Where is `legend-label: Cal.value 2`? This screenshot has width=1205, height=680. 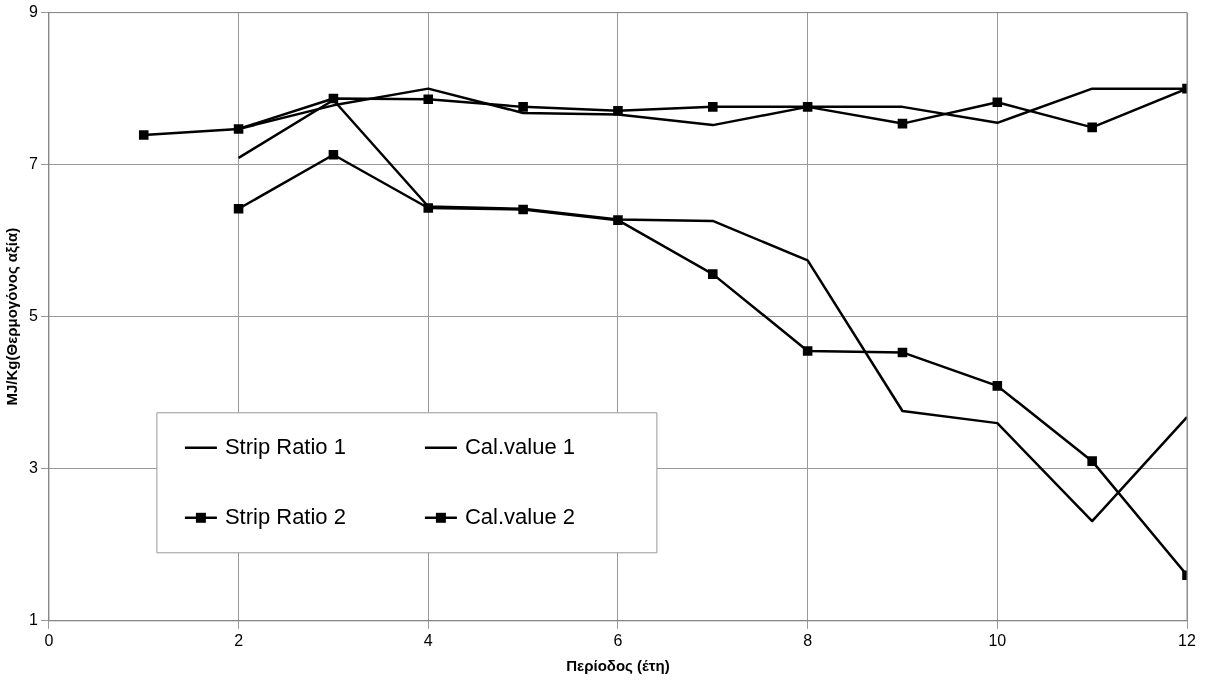 legend-label: Cal.value 2 is located at coordinates (519, 516).